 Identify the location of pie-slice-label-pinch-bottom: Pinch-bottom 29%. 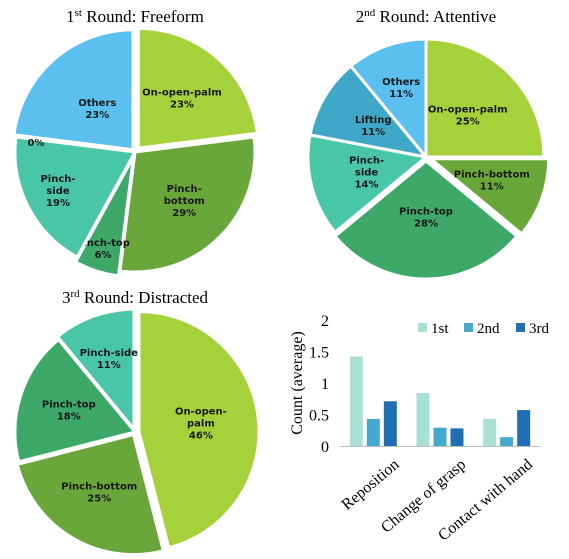
(184, 201).